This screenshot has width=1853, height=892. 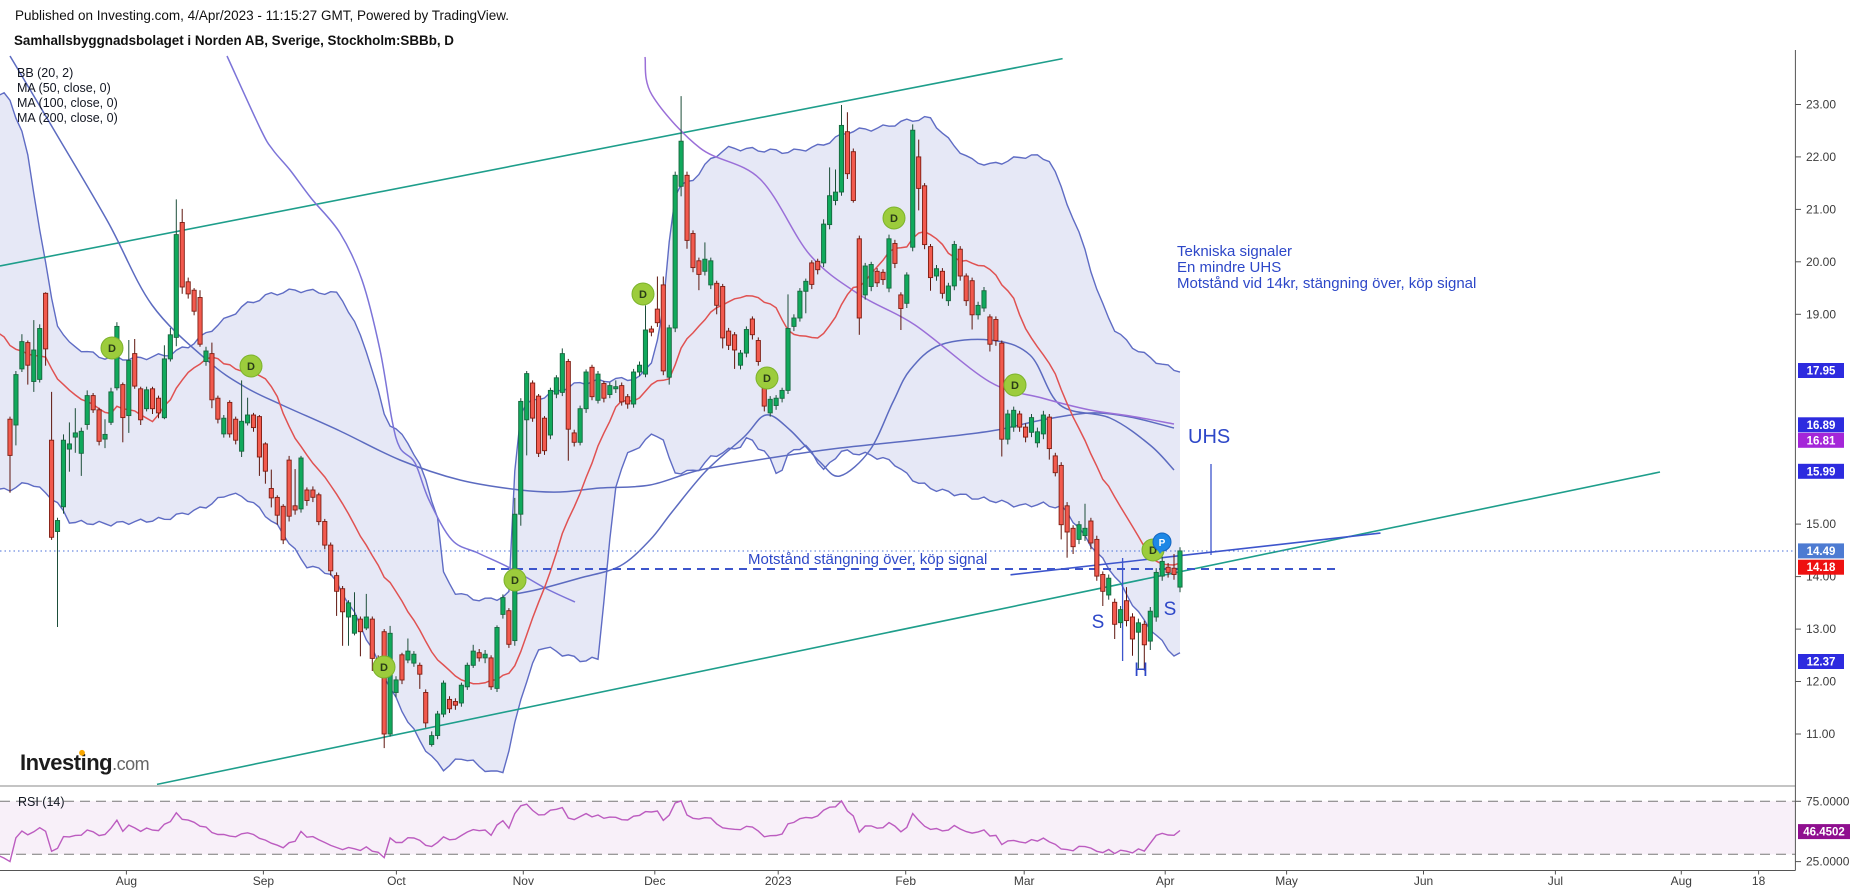 I want to click on svg-text: Feb, so click(x=905, y=881).